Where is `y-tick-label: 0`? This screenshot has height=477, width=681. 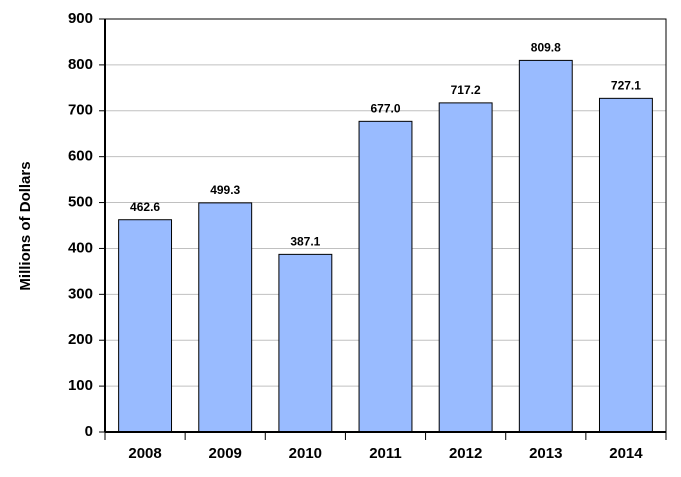 y-tick-label: 0 is located at coordinates (89, 431).